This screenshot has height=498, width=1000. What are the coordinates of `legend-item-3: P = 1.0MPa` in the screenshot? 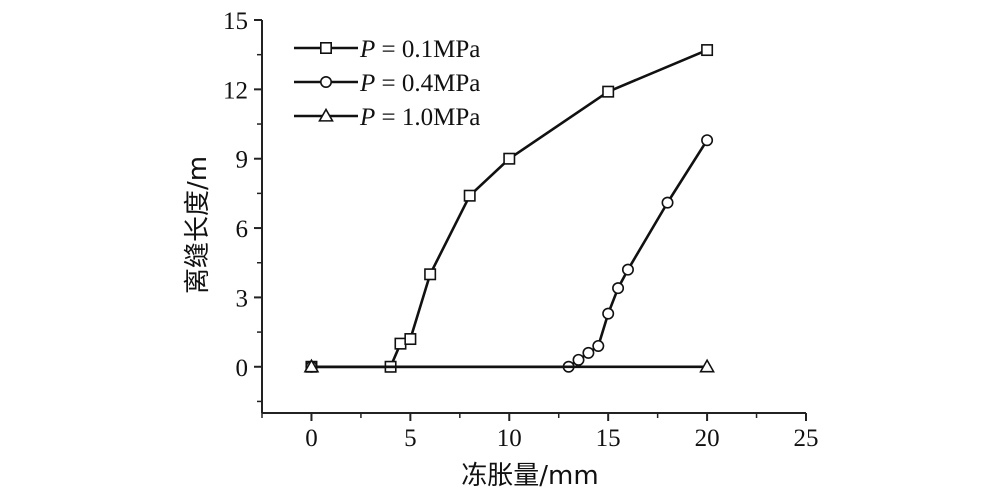 It's located at (387, 117).